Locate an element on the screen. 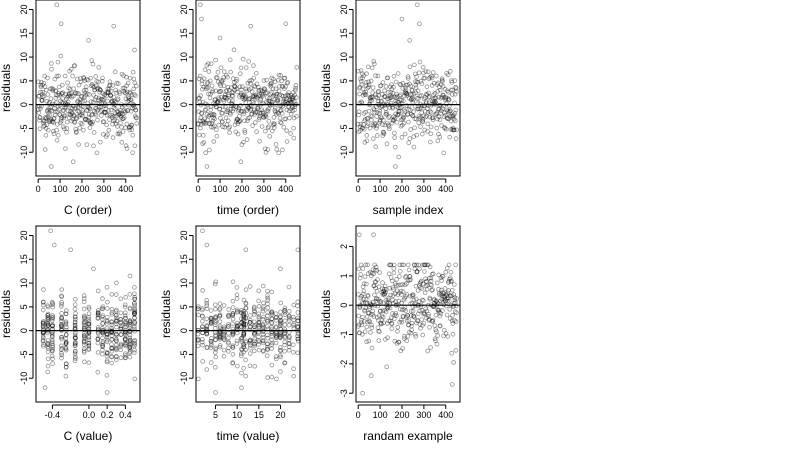 The width and height of the screenshot is (800, 450). y-tick-label: 20 is located at coordinates (184, 236).